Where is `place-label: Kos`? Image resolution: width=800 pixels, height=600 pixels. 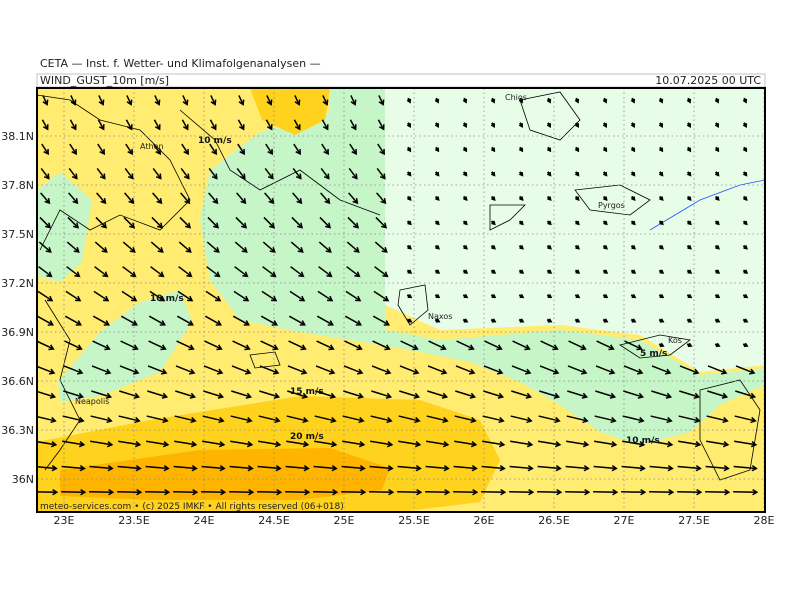
place-label: Kos is located at coordinates (675, 340).